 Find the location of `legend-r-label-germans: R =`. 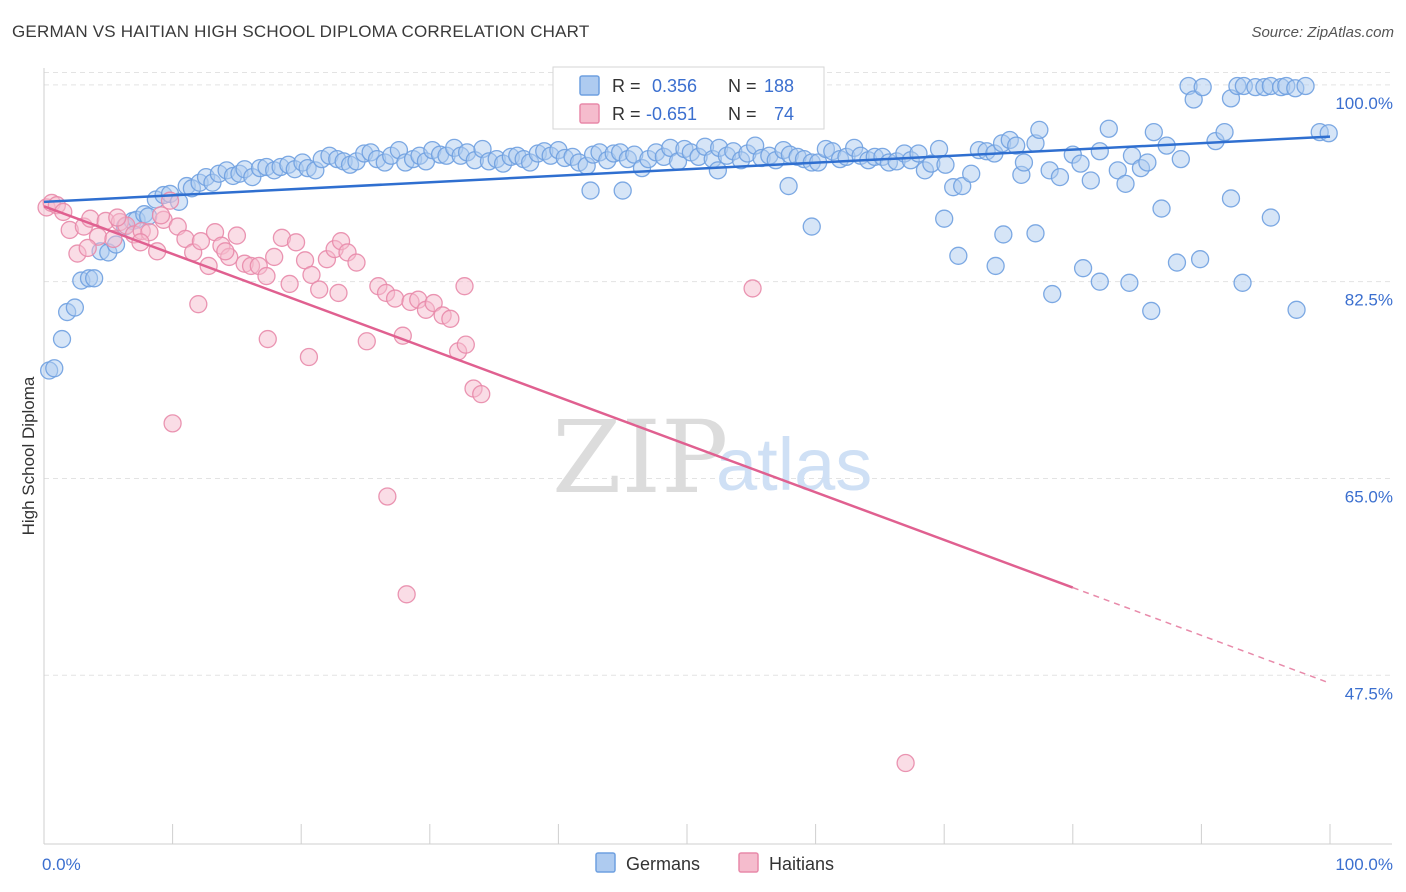

legend-r-label-germans: R = is located at coordinates (626, 86).